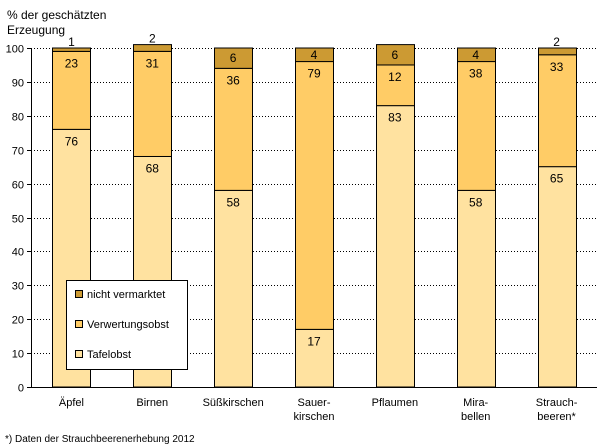 This screenshot has height=448, width=600. I want to click on y-axis-title: % der geschätzten Erzeugung, so click(56, 22).